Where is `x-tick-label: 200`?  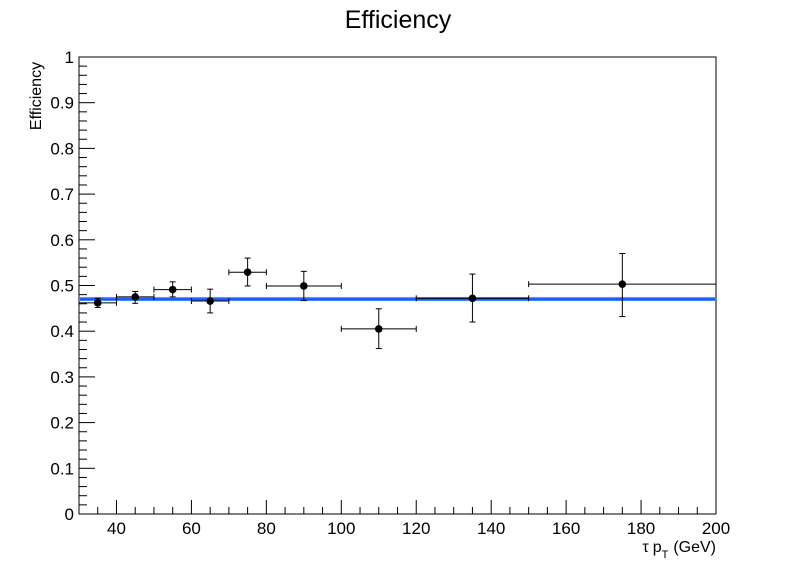
x-tick-label: 200 is located at coordinates (716, 528).